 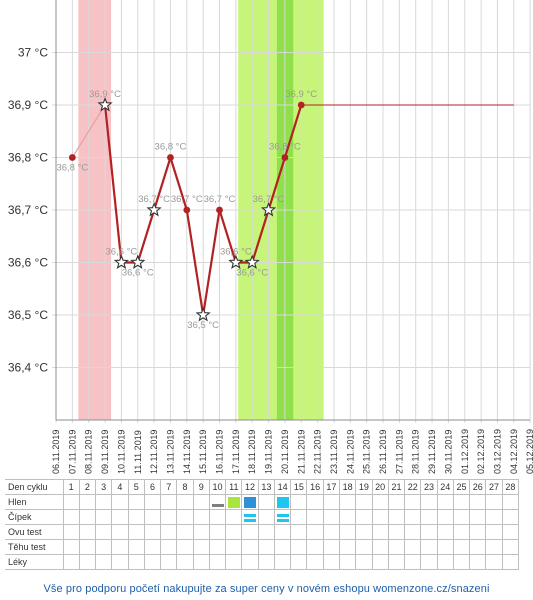 What do you see at coordinates (28, 105) in the screenshot?
I see `y-tick-label: 36,9 °C` at bounding box center [28, 105].